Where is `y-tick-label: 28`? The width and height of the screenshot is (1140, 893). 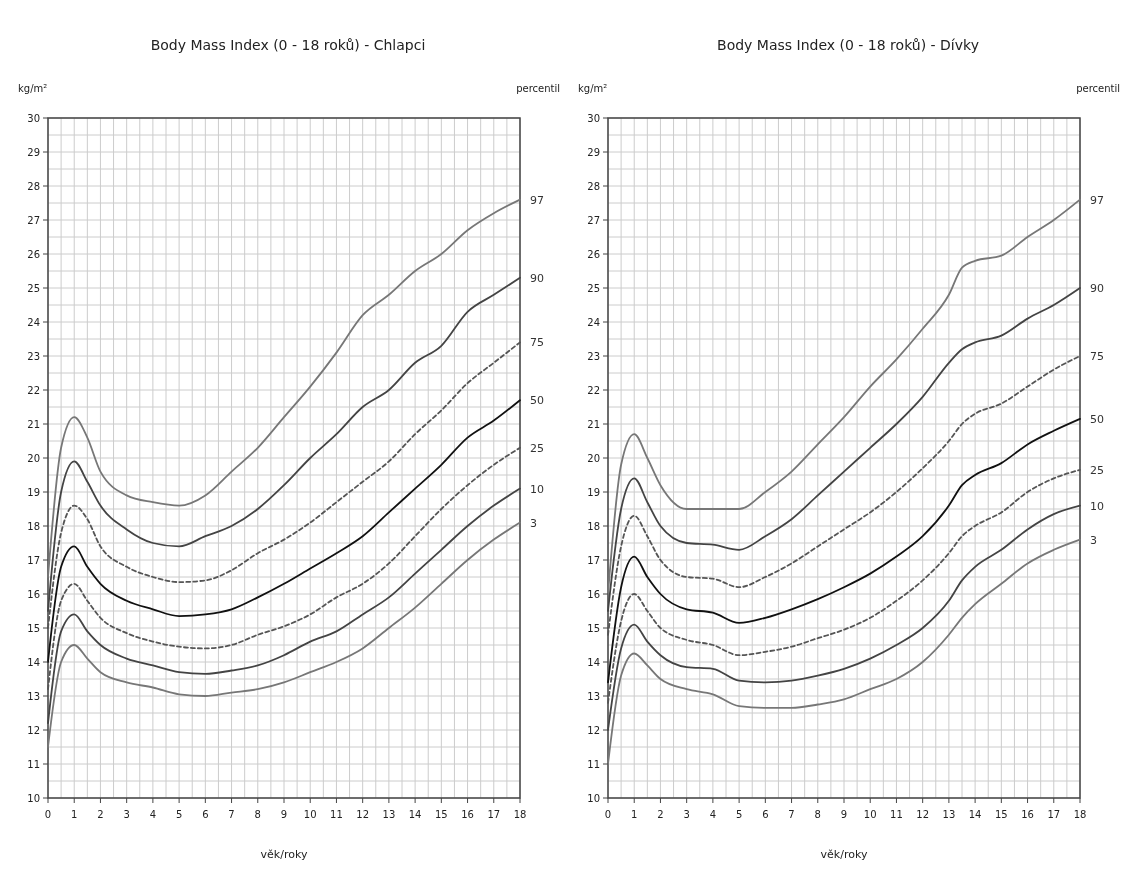 y-tick-label: 28 is located at coordinates (593, 186).